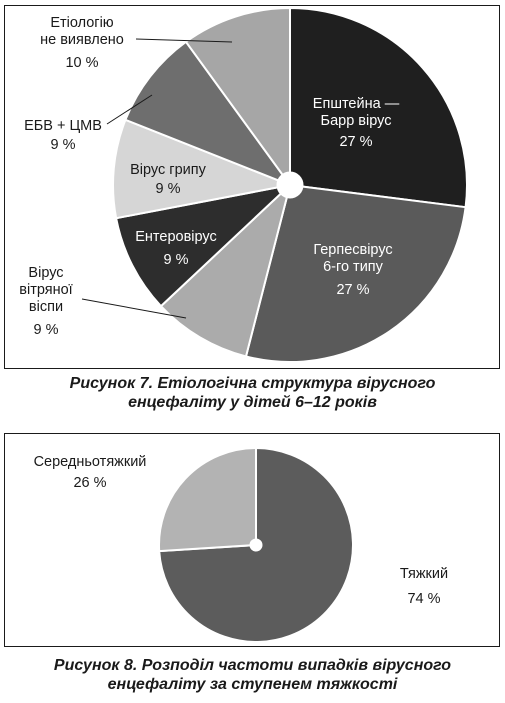  What do you see at coordinates (81, 63) in the screenshot?
I see `slice-value-label: 10 %` at bounding box center [81, 63].